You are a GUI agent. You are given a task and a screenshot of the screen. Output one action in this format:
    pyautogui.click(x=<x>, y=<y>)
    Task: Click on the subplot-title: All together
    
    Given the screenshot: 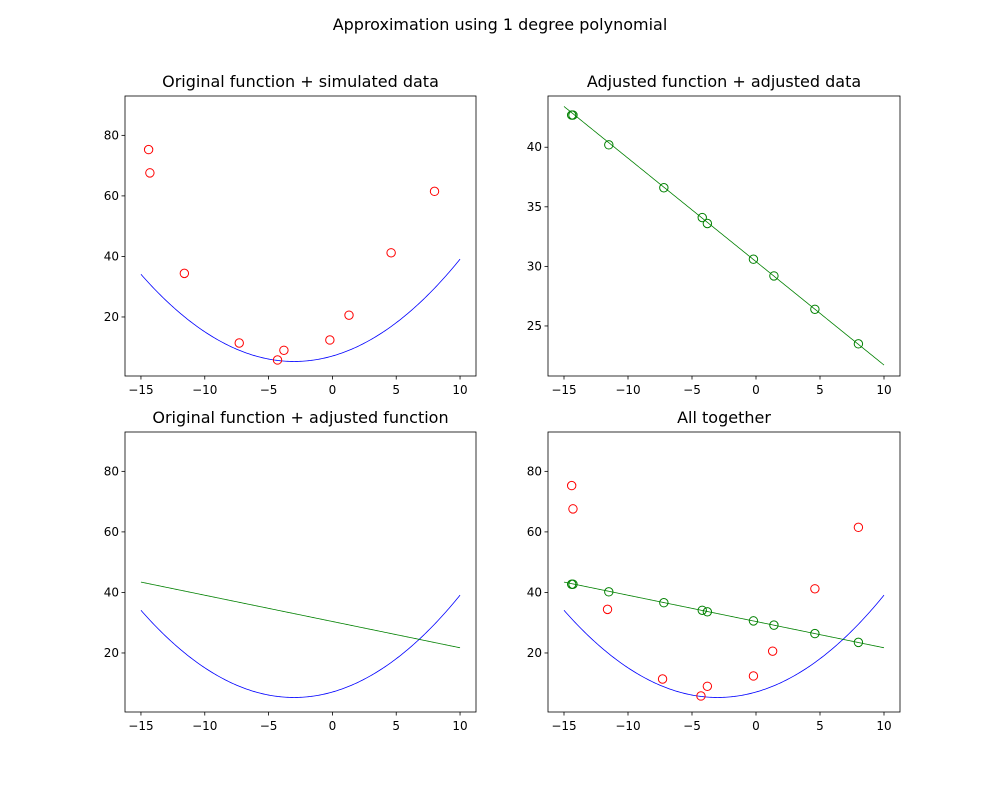 What is the action you would take?
    pyautogui.click(x=724, y=417)
    